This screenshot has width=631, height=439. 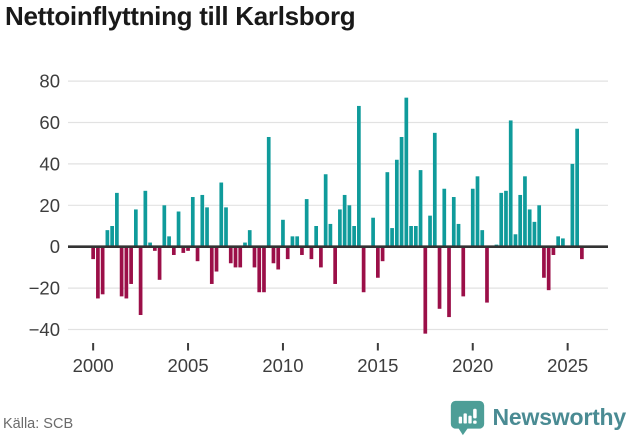 I want to click on newsworthy-brand: Newsworthy, so click(x=537, y=417).